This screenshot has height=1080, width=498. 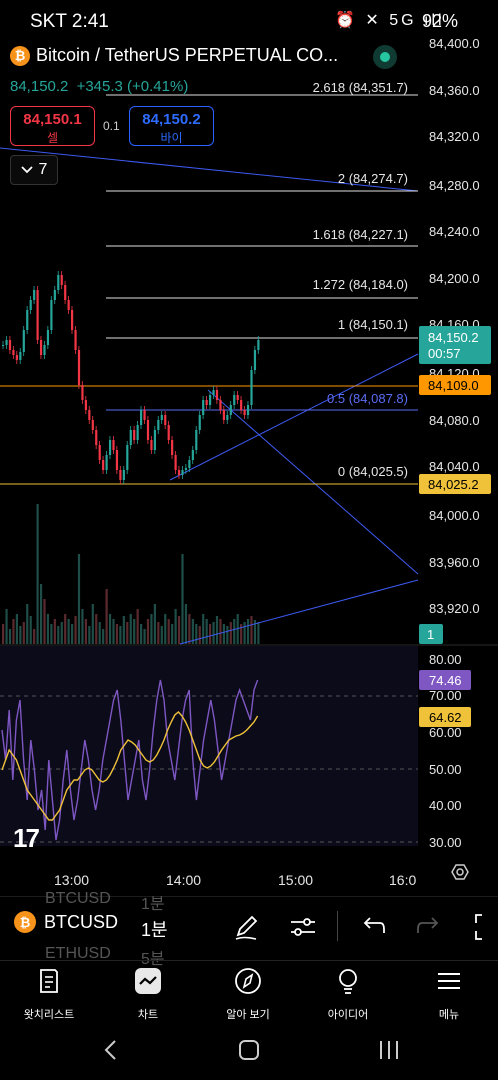 What do you see at coordinates (389, 1050) in the screenshot?
I see `recents-icon` at bounding box center [389, 1050].